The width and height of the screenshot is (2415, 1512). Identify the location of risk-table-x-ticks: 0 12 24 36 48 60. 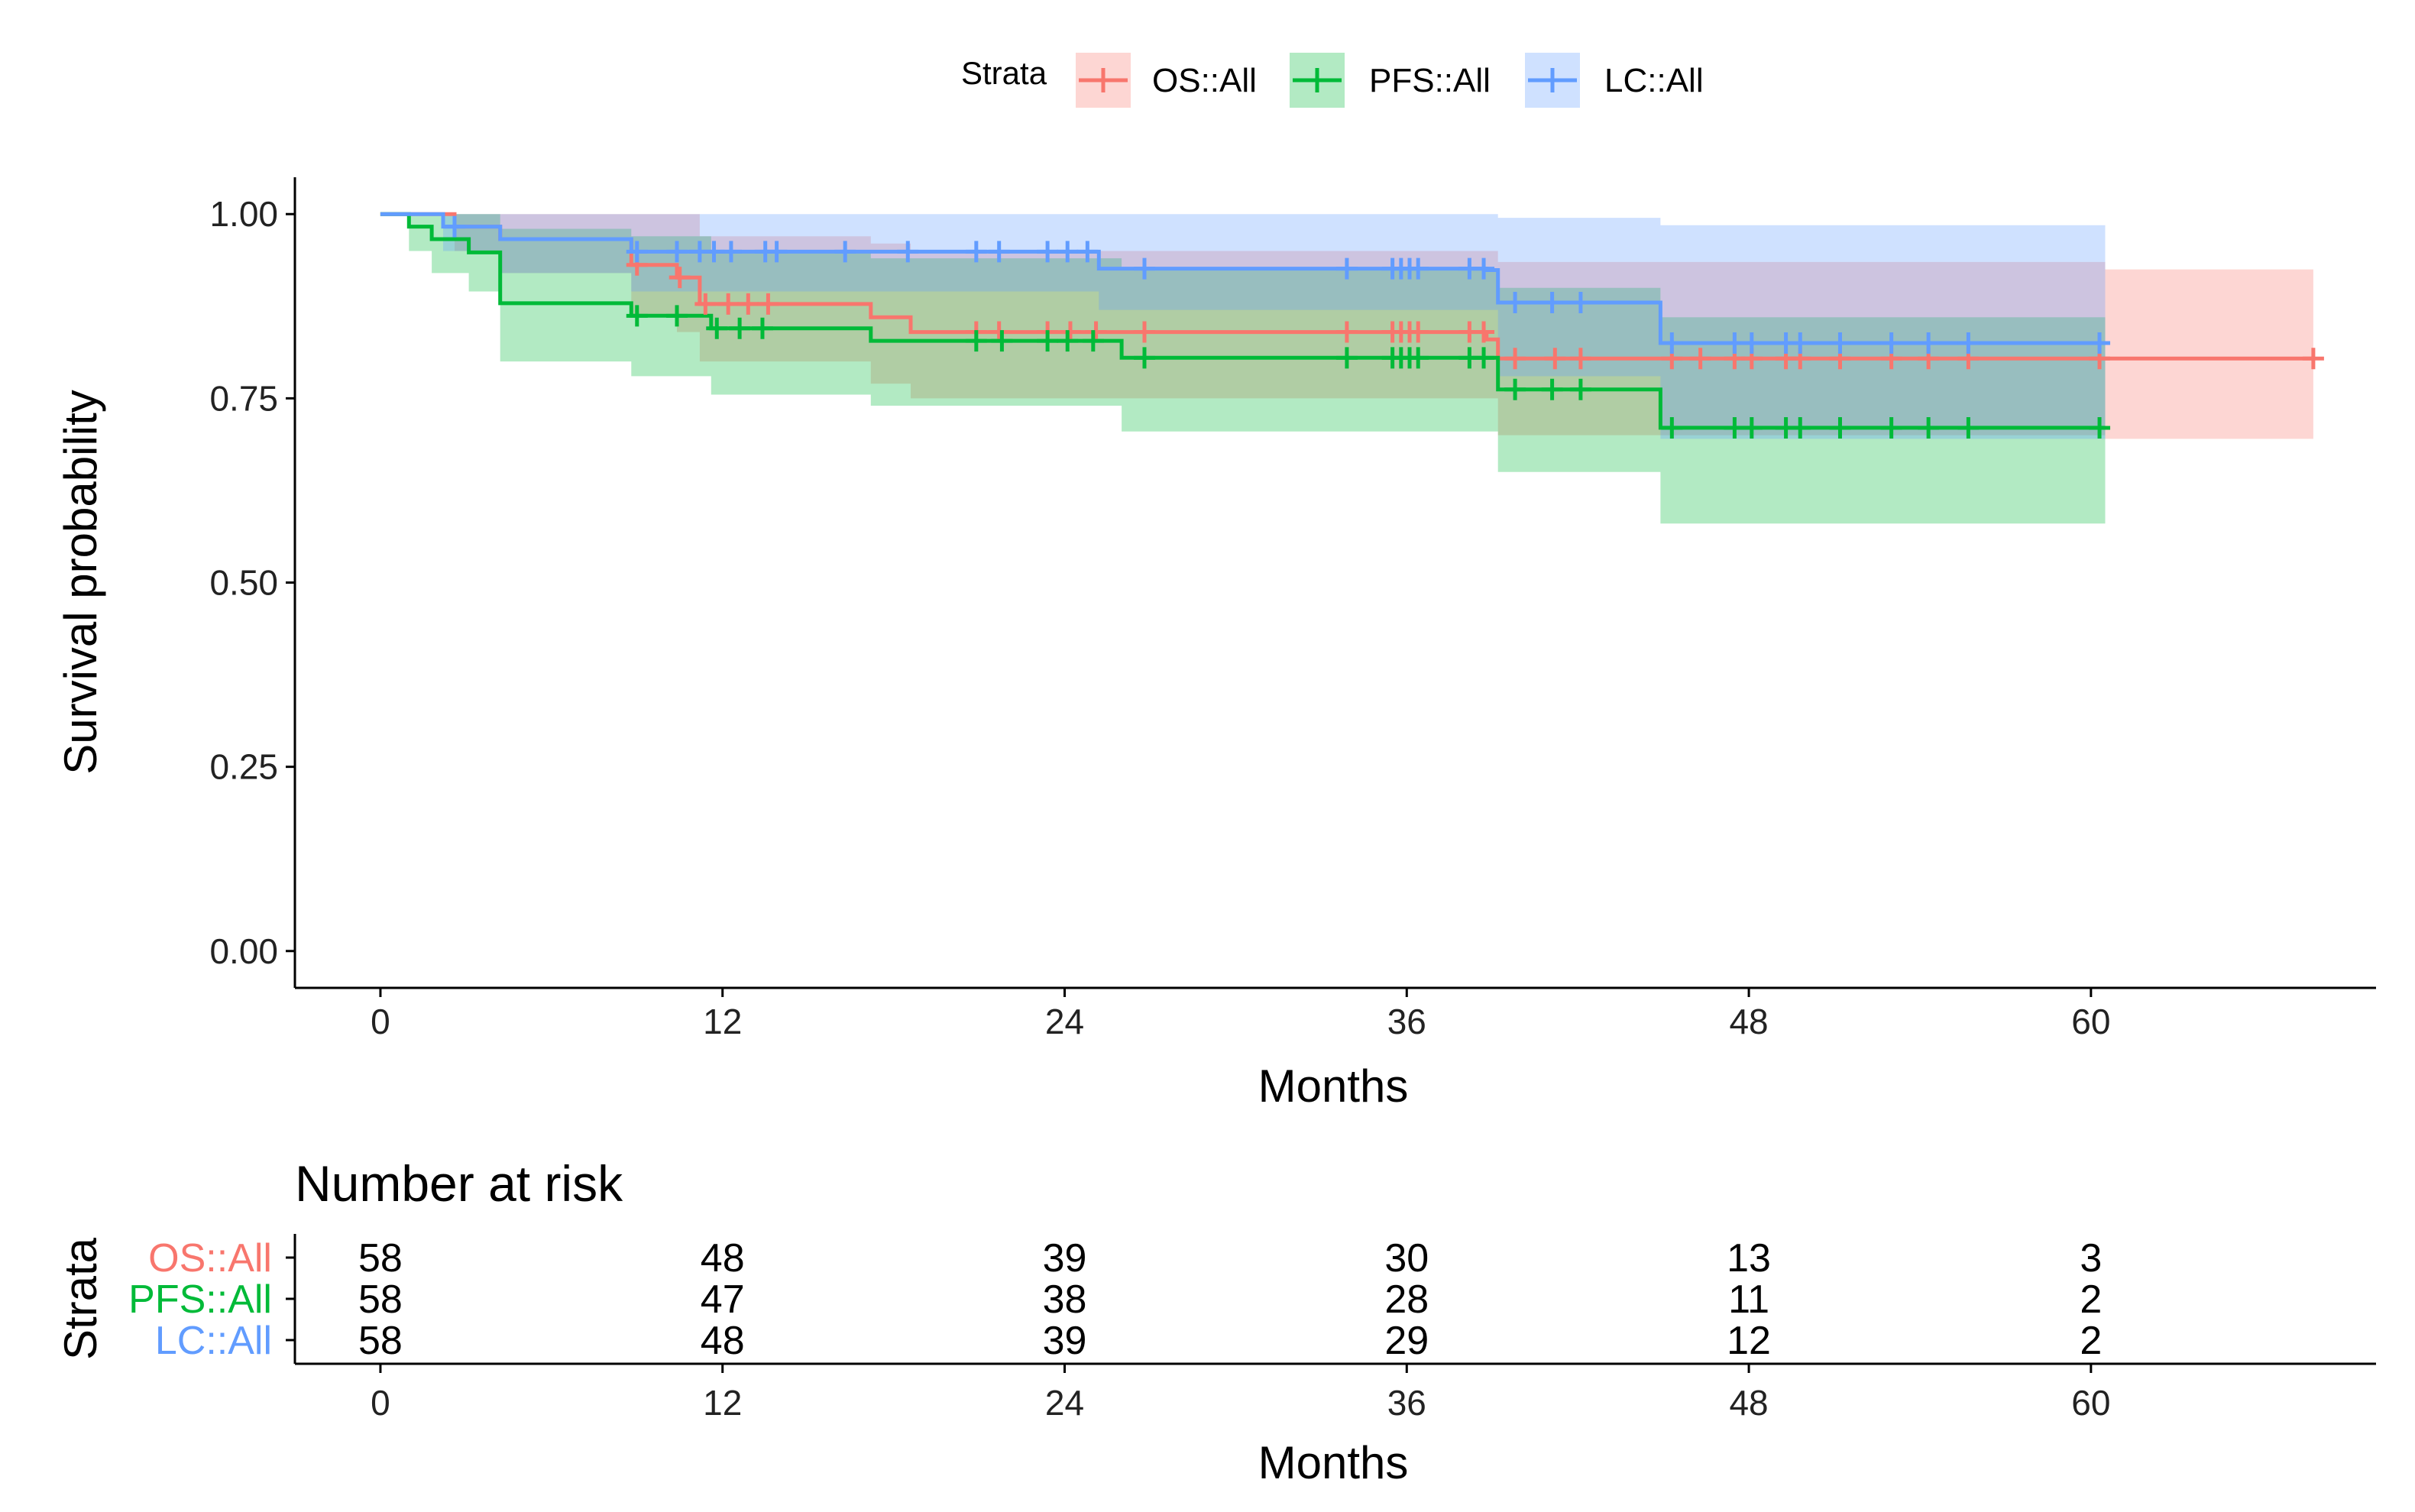
(1240, 1393).